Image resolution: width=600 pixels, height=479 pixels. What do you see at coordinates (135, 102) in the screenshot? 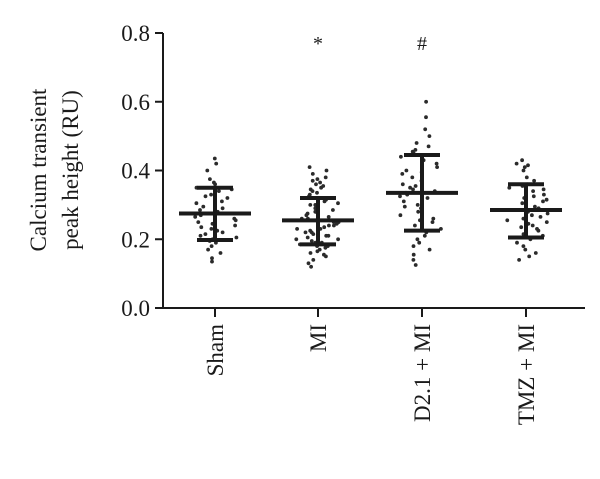
I see `y-tick-label: 0.6` at bounding box center [135, 102].